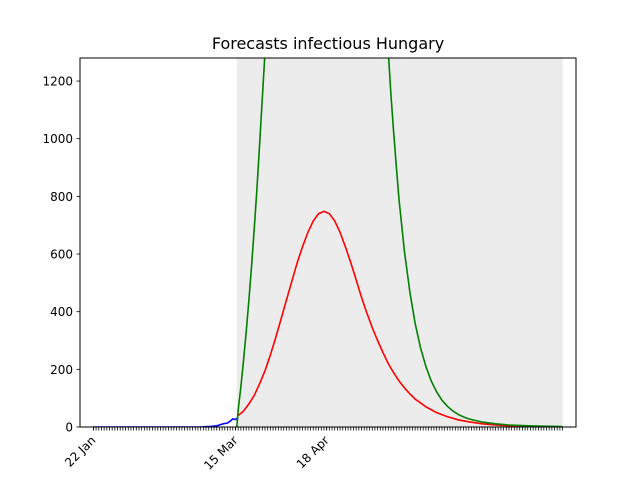  I want to click on x-tick-label: 15 Mar, so click(220, 452).